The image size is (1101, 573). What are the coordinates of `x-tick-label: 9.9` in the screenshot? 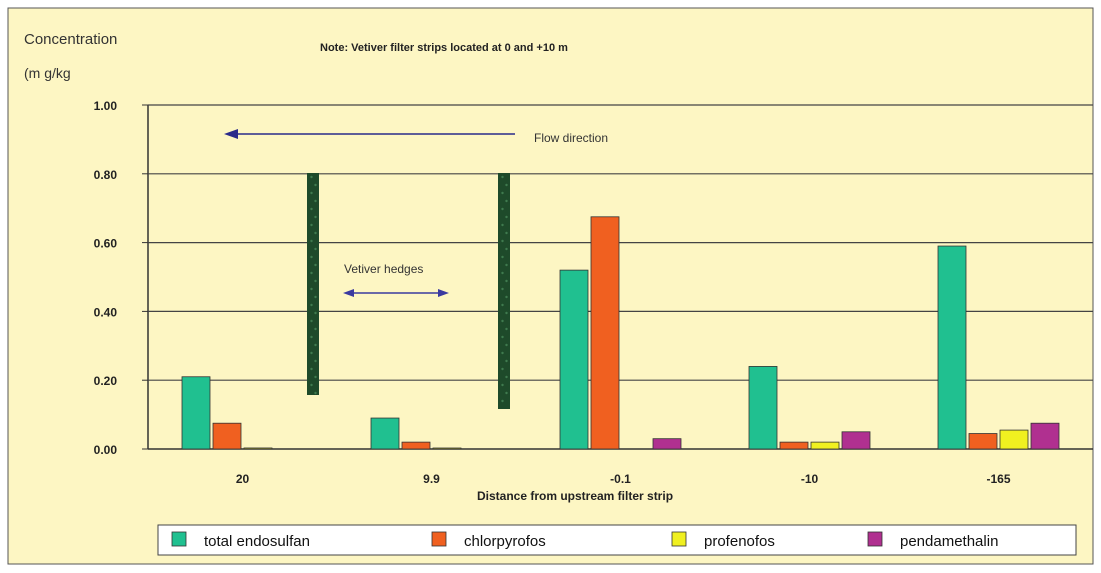 It's located at (431, 479).